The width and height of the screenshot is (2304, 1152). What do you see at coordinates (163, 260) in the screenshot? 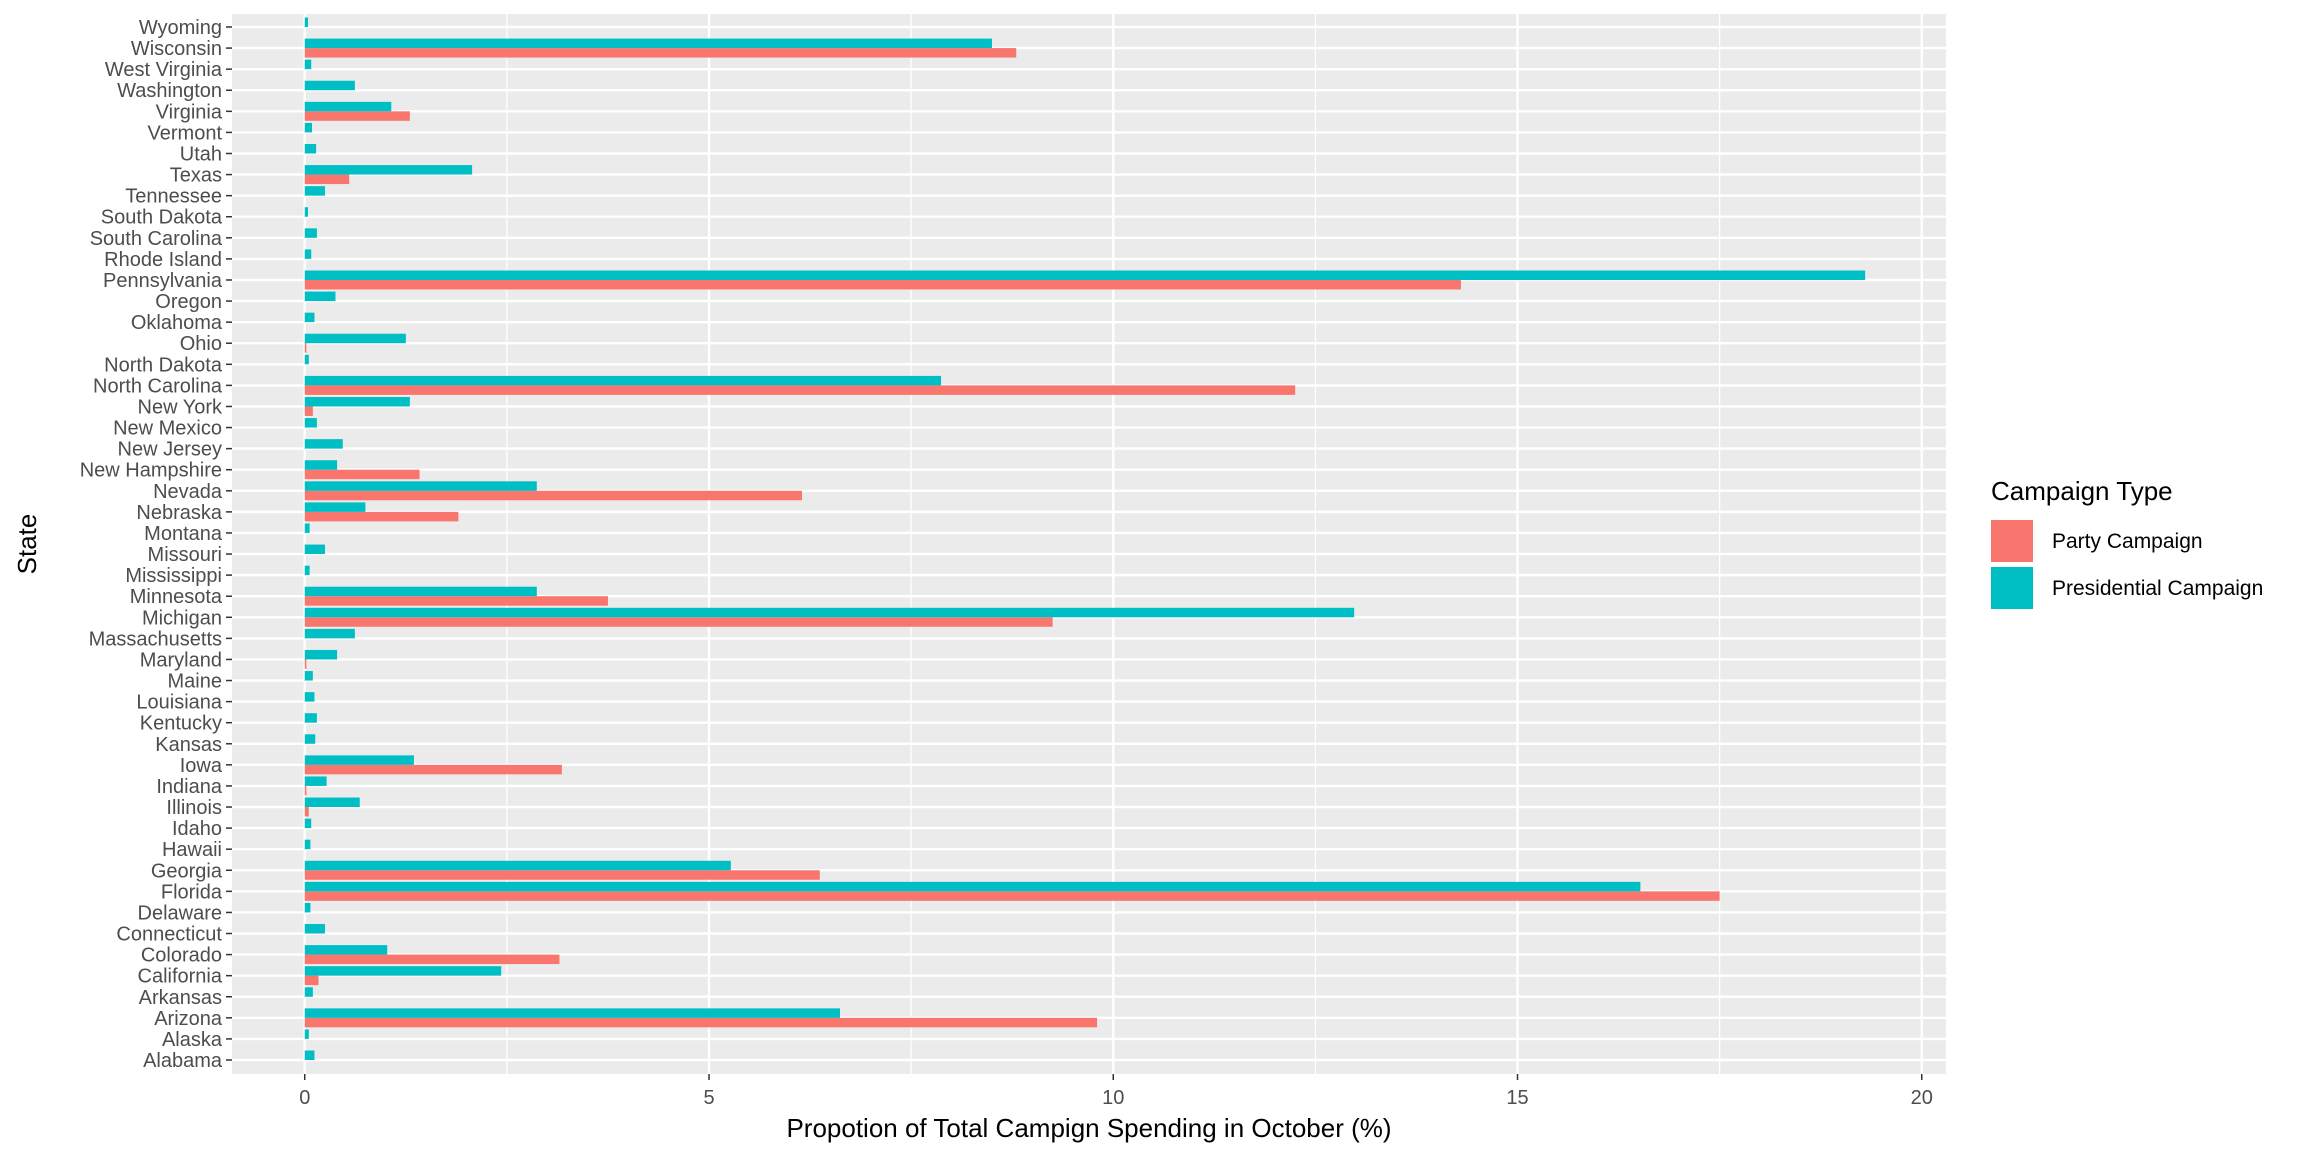
I see `y-tick-label: Rhode Island` at bounding box center [163, 260].